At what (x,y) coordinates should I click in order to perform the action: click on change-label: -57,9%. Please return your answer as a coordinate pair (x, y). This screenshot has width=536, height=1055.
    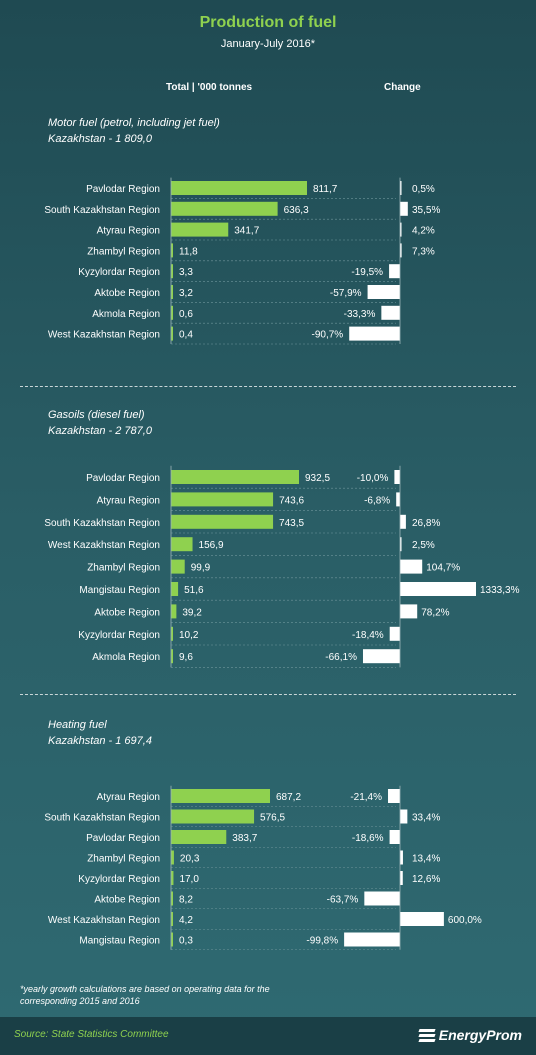
    Looking at the image, I should click on (346, 293).